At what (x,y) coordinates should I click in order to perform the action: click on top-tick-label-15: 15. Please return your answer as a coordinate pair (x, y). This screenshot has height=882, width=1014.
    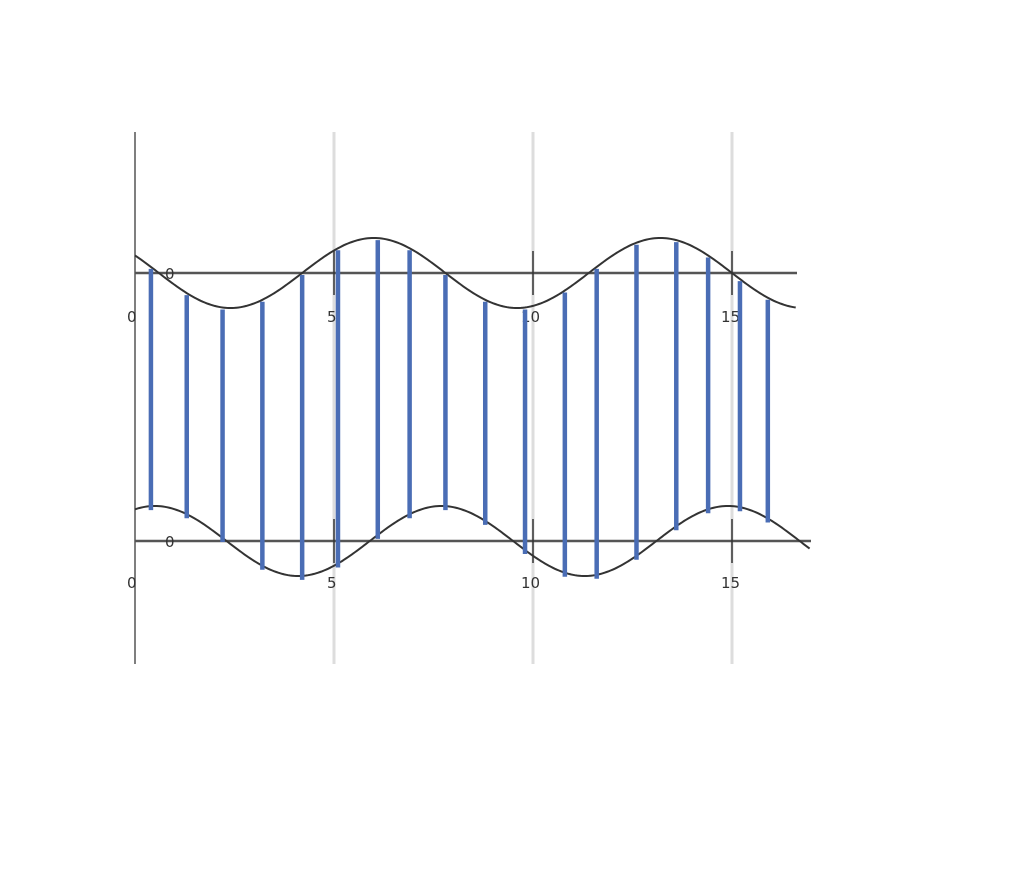
    Looking at the image, I should click on (730, 317).